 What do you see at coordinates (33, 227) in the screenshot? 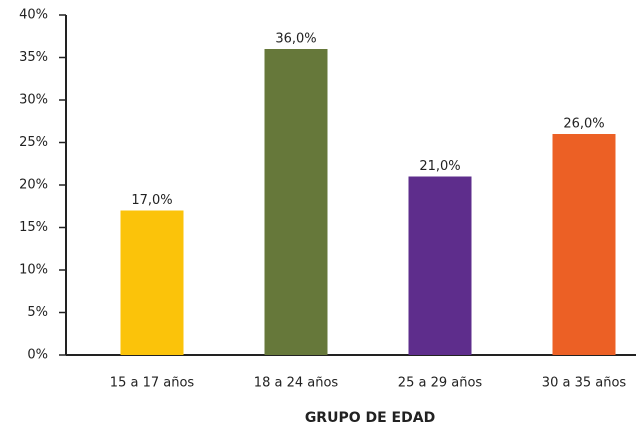
I see `y-tick-label: 15%` at bounding box center [33, 227].